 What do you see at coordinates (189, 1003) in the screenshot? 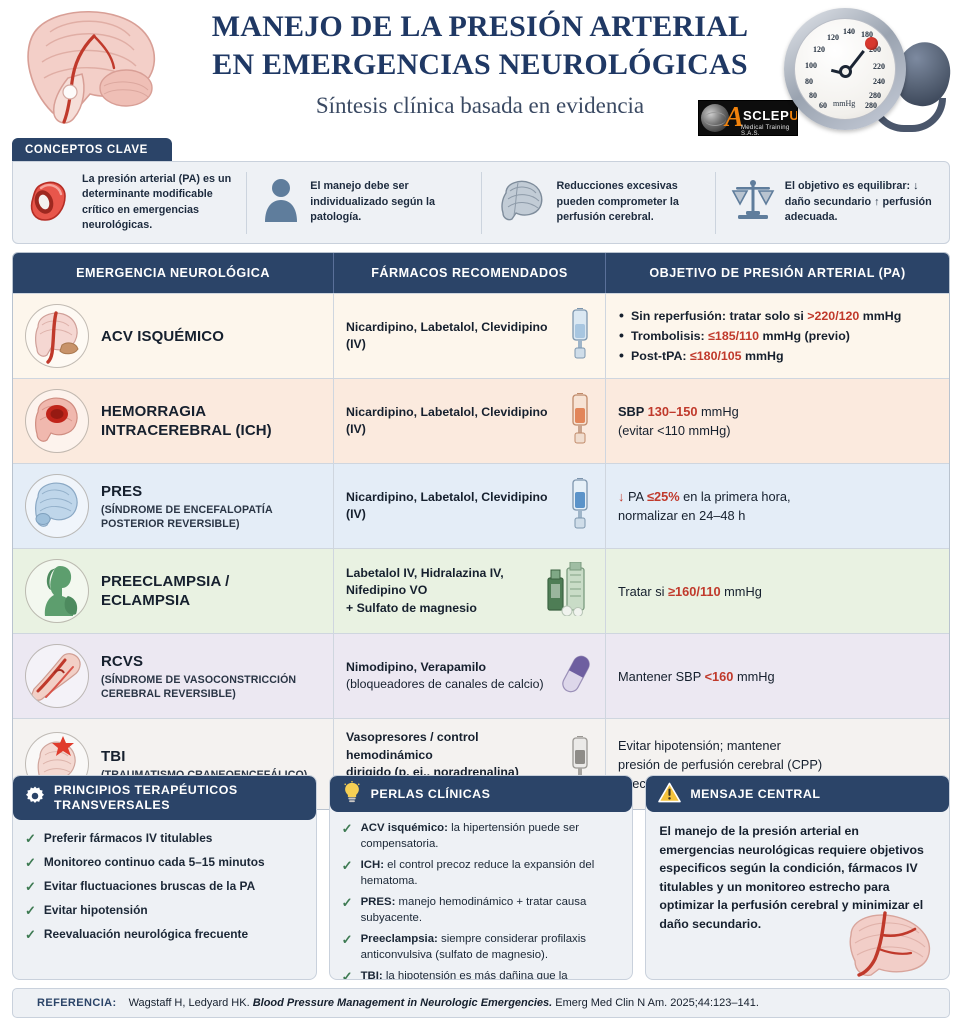
I see `reference-authors: Wagstaff H, Ledyard HK.` at bounding box center [189, 1003].